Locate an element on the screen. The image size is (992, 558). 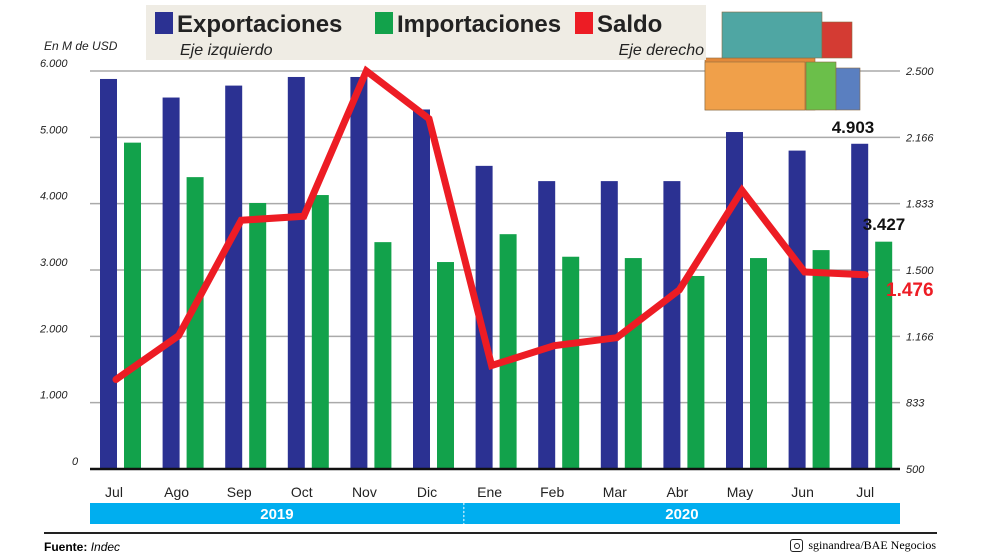
x-tick-label: Dic is located at coordinates (427, 492).